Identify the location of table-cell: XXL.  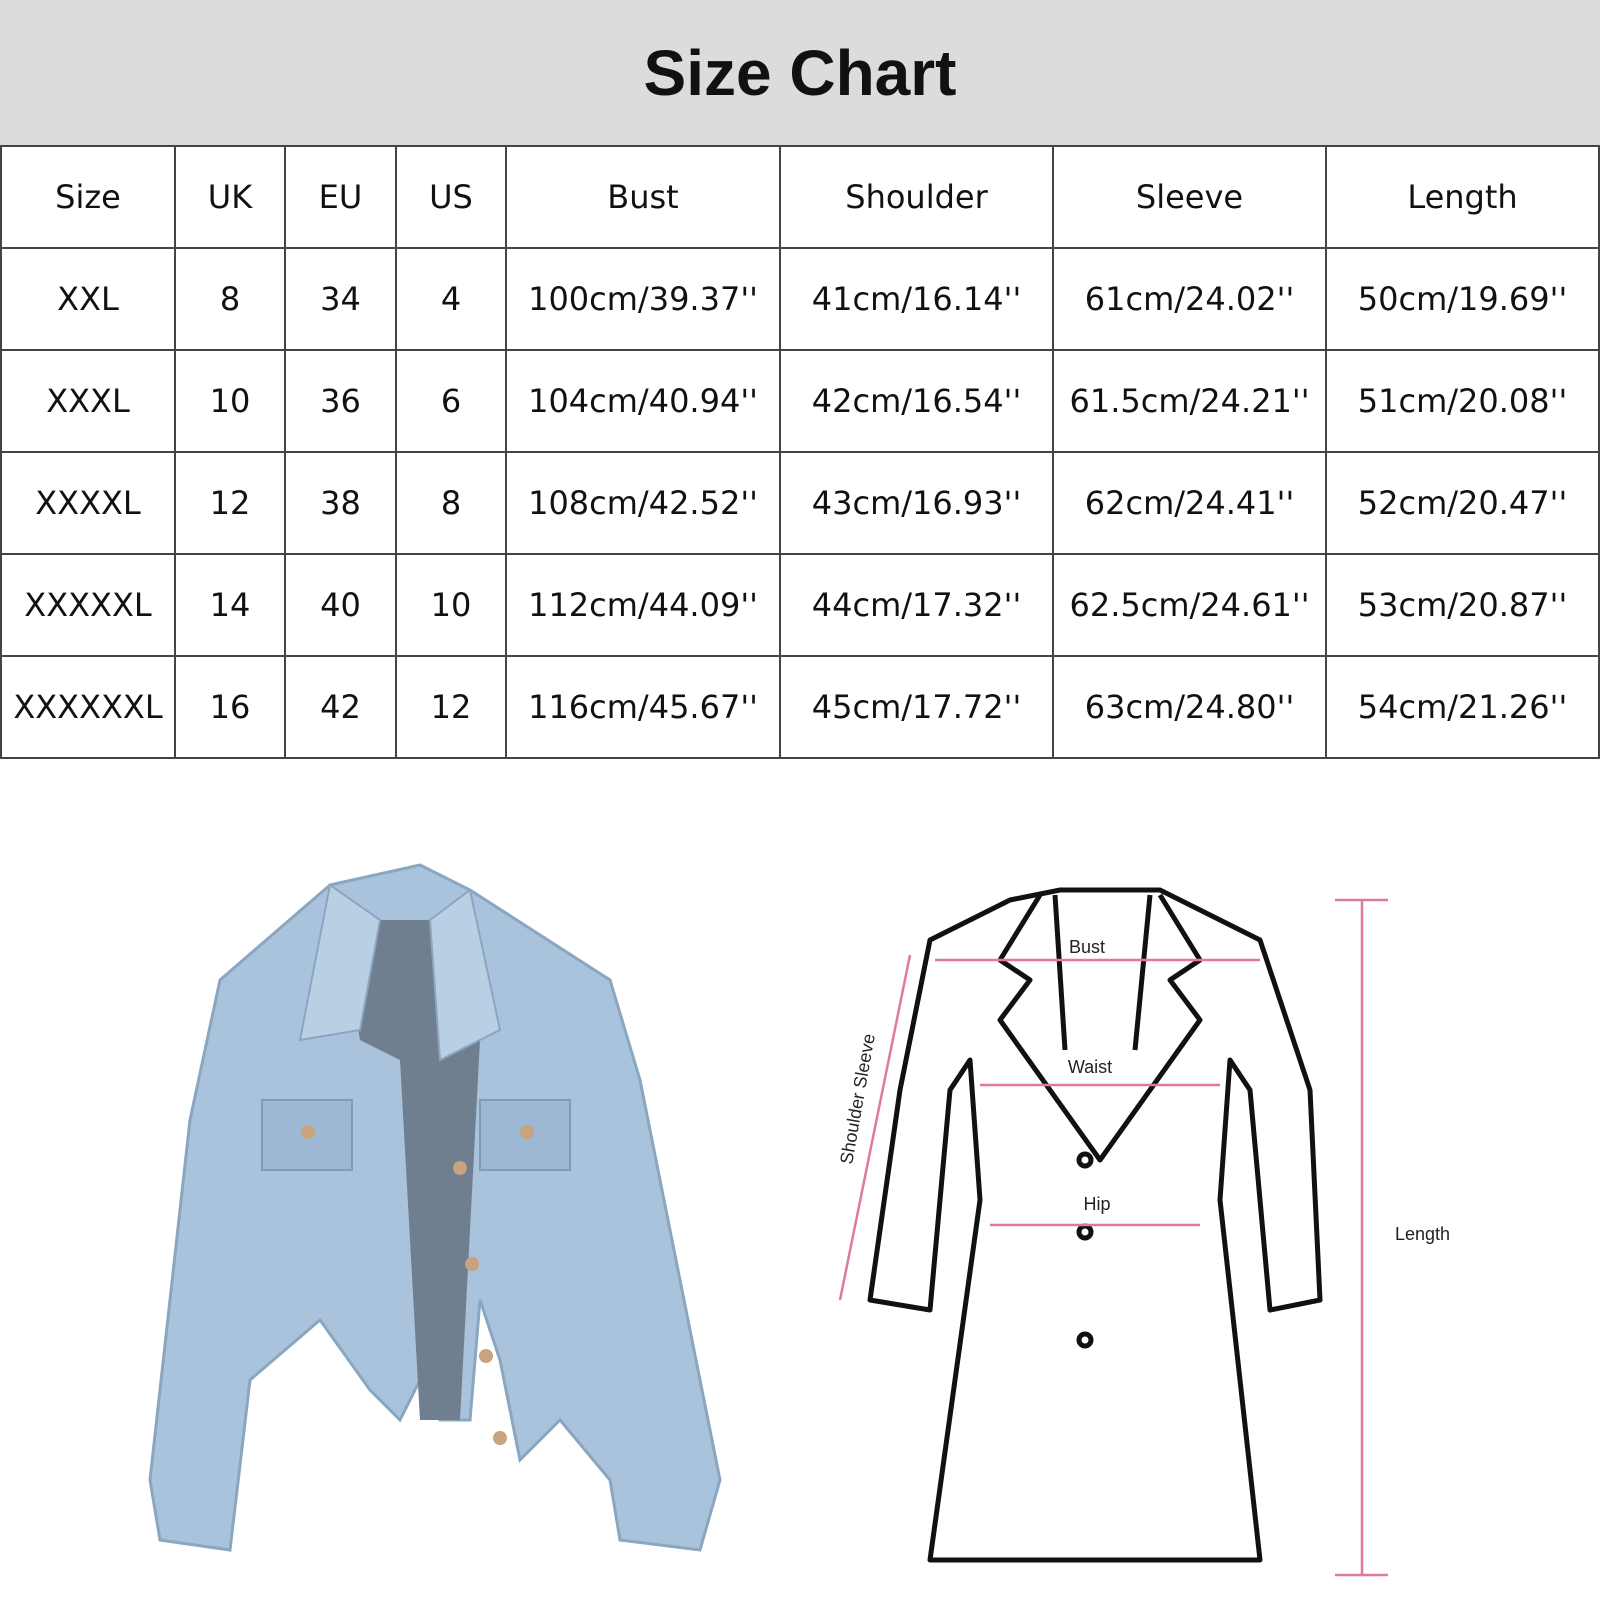
(88, 299).